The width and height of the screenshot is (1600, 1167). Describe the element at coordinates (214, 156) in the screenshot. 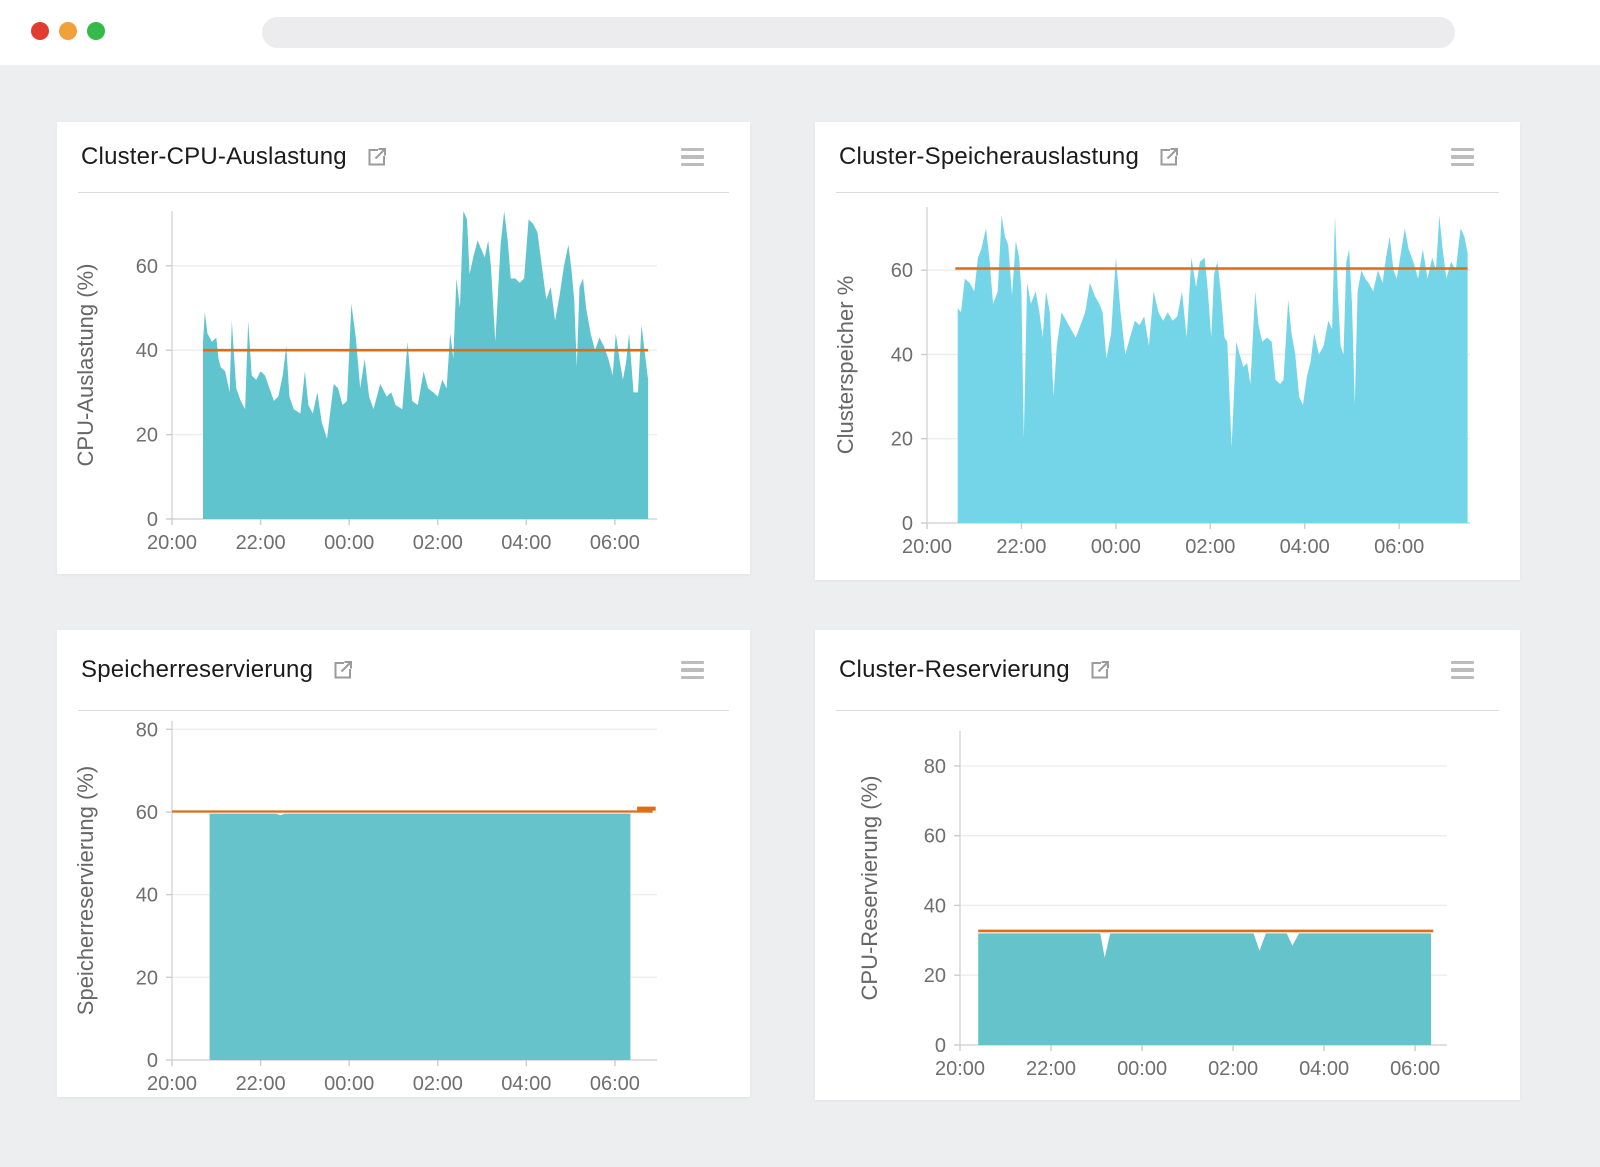

I see `panel-title: Cluster-CPU-Auslastung` at that location.